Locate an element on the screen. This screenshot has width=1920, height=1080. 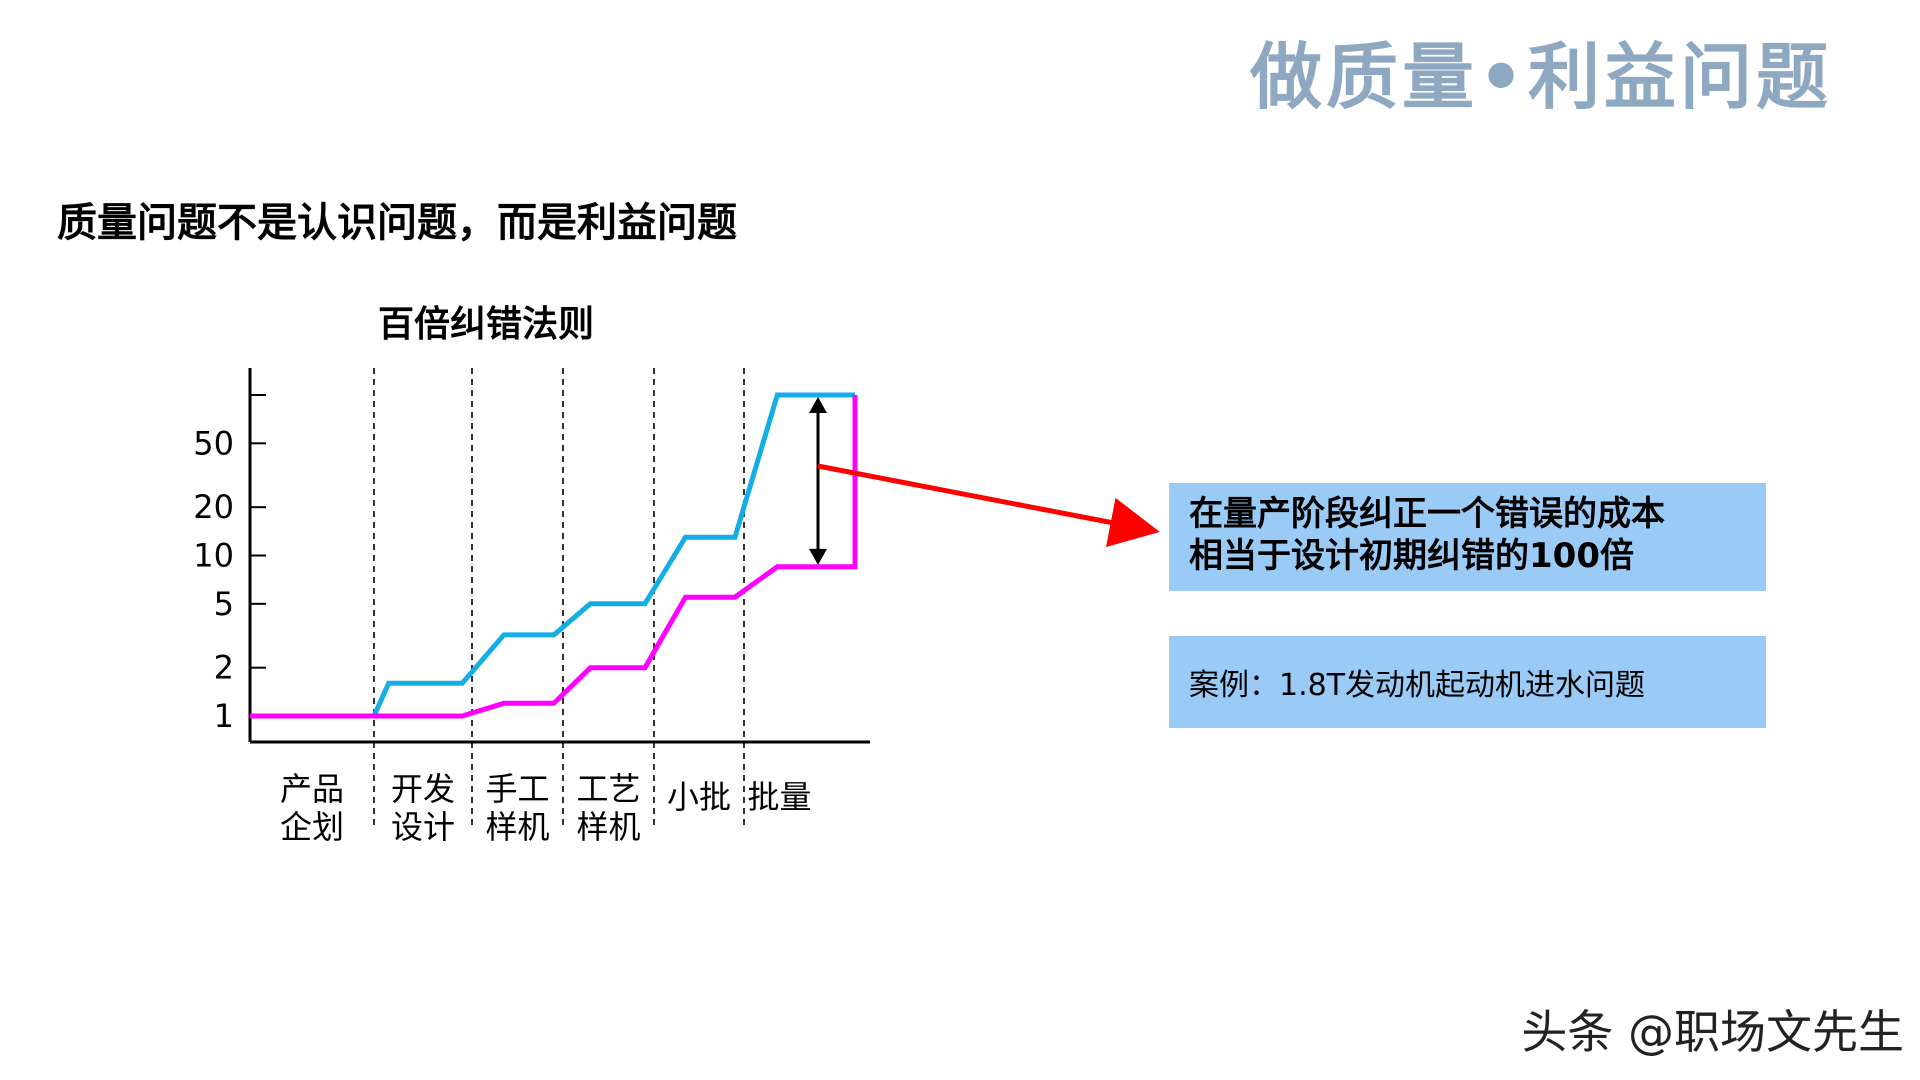
stage-label: 企划 is located at coordinates (312, 827).